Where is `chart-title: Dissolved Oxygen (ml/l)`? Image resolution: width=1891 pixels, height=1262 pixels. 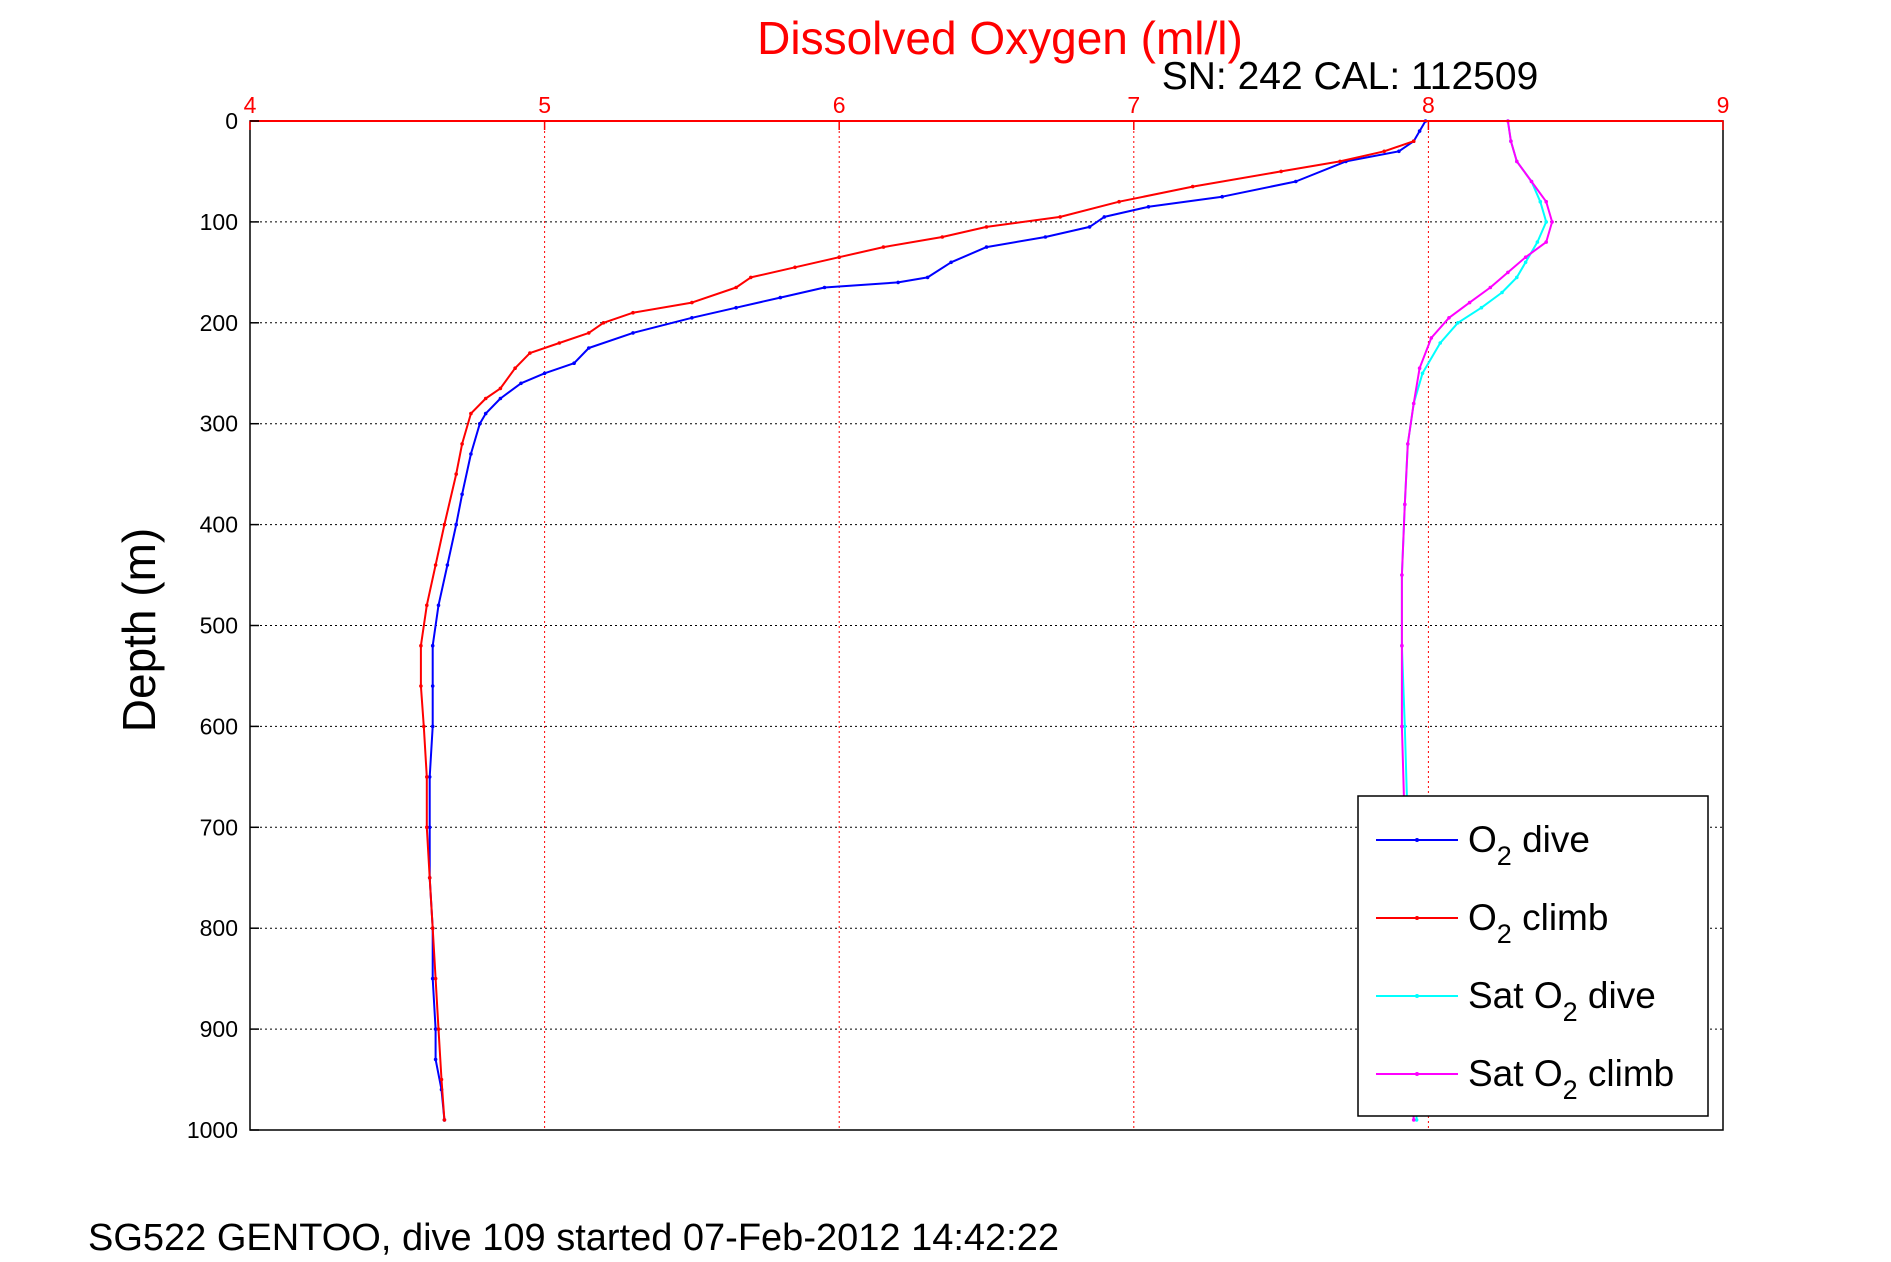 chart-title: Dissolved Oxygen (ml/l) is located at coordinates (1000, 38).